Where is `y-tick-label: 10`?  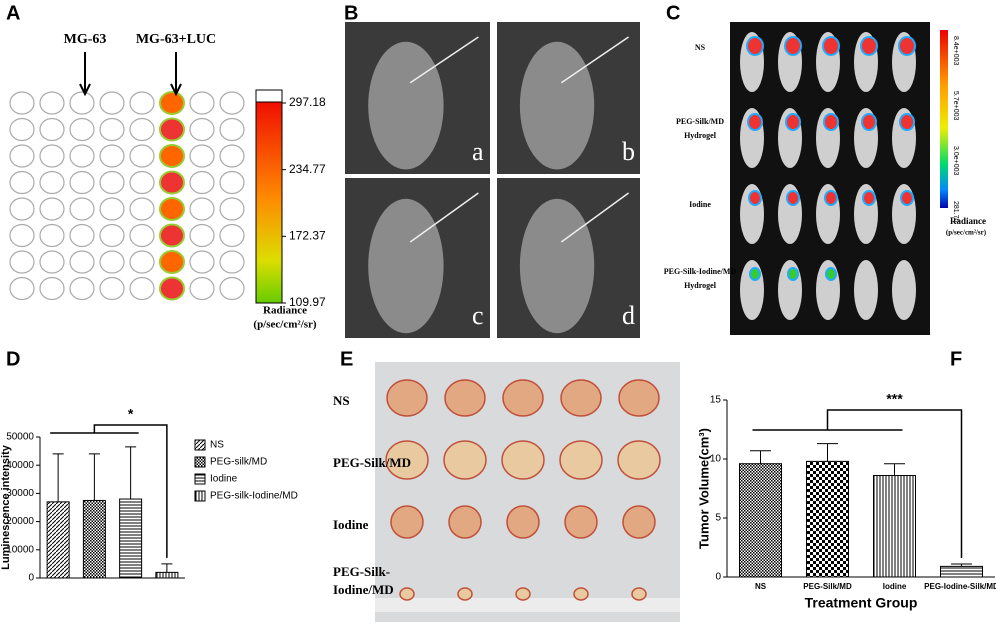 y-tick-label: 10 is located at coordinates (716, 459).